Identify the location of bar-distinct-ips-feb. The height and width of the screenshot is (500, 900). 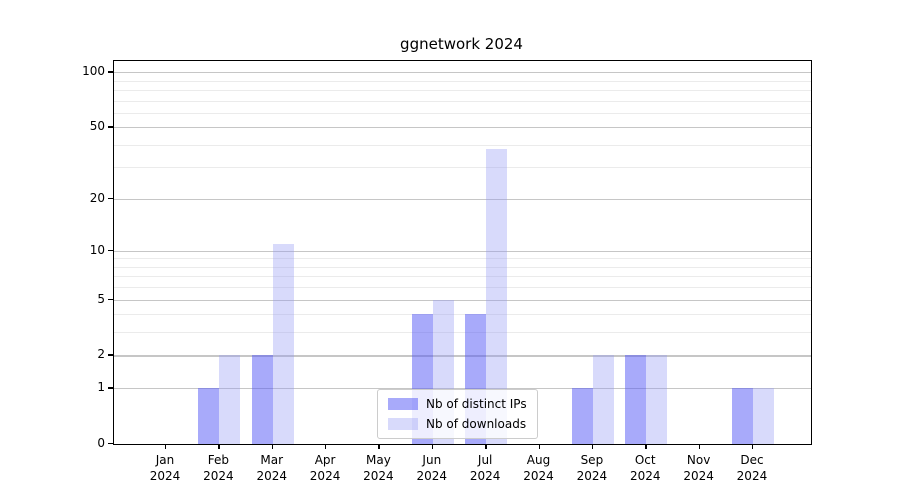
(209, 416).